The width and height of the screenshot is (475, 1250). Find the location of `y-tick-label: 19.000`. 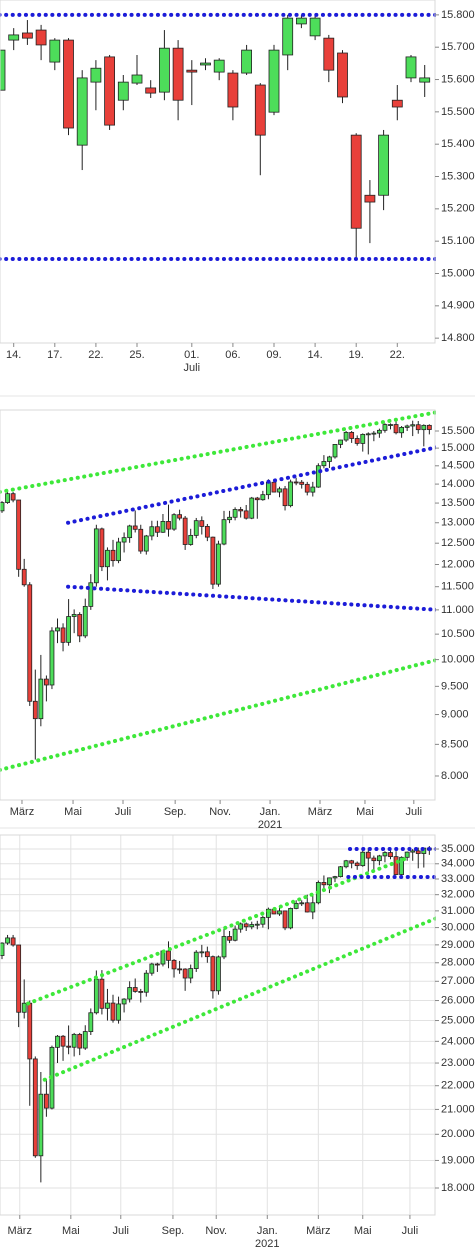

y-tick-label: 19.000 is located at coordinates (458, 1160).